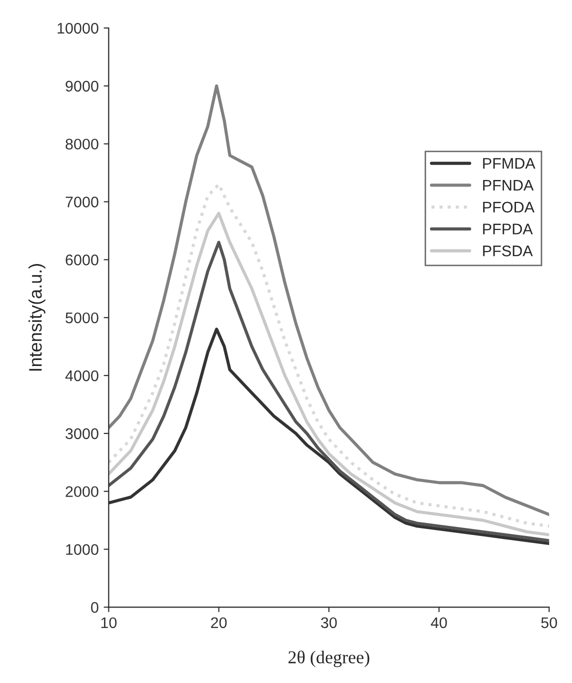  What do you see at coordinates (508, 185) in the screenshot?
I see `legend-label: PFNDA` at bounding box center [508, 185].